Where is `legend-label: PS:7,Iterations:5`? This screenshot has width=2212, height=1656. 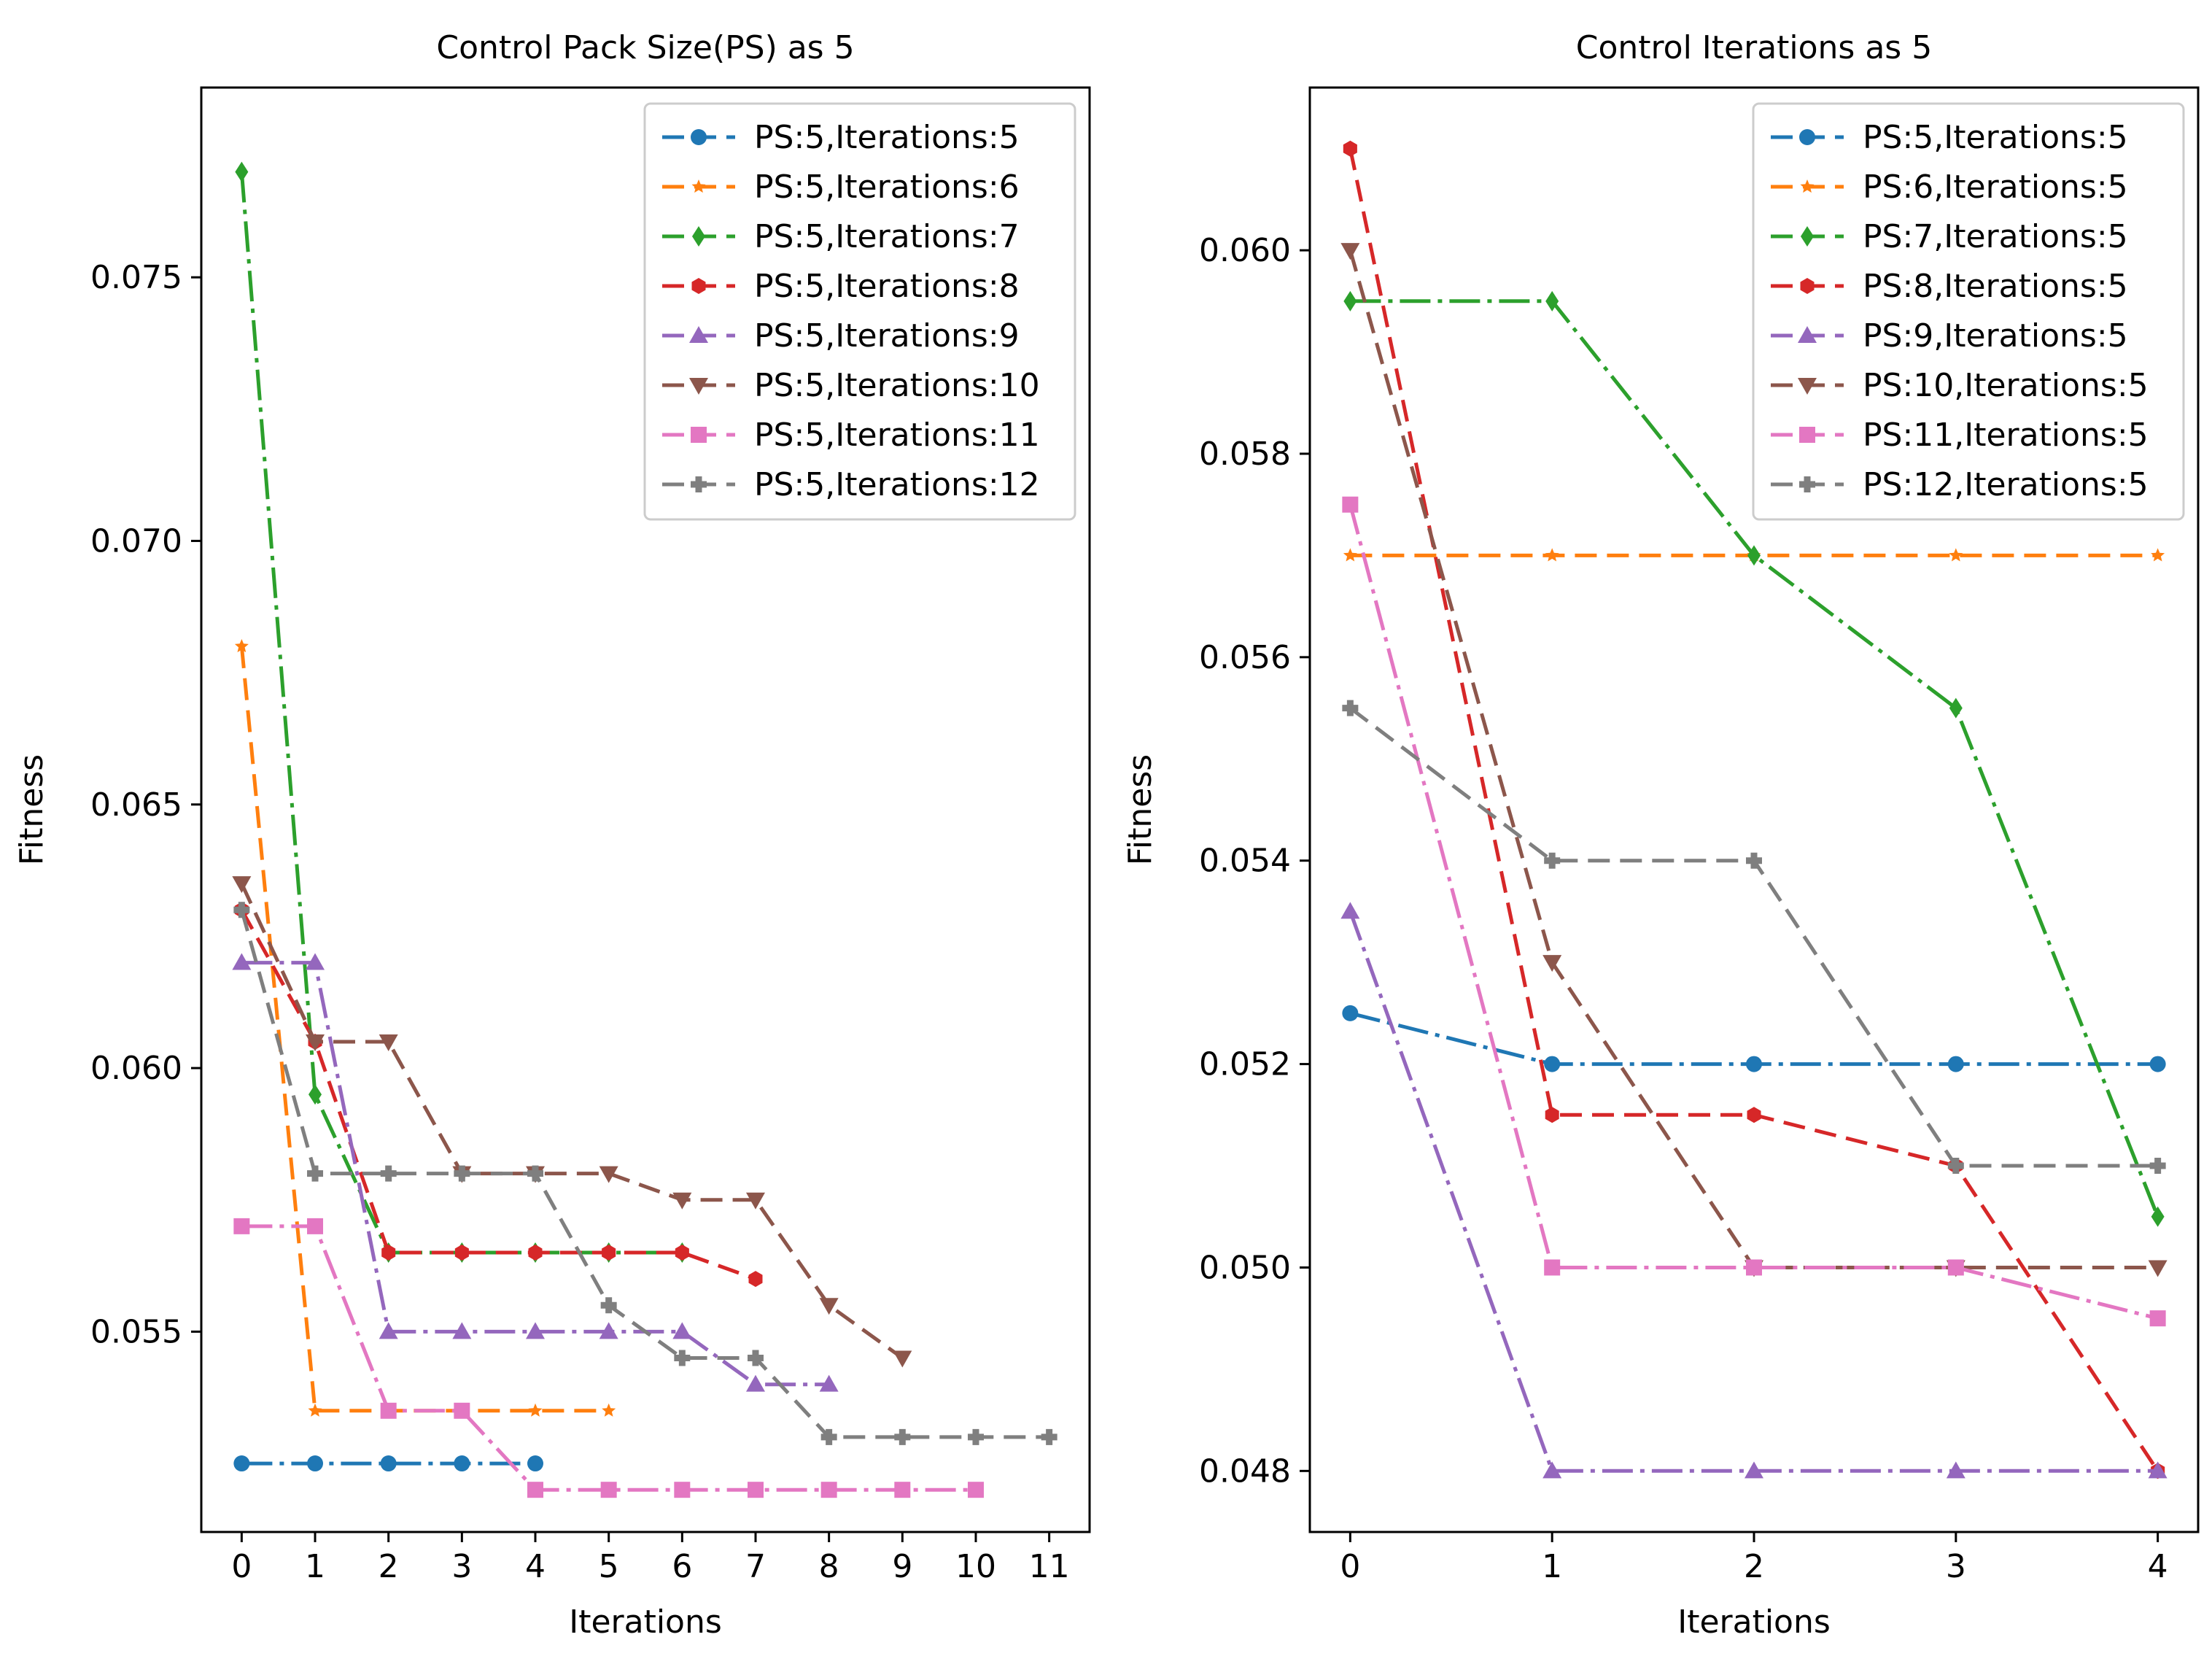 legend-label: PS:7,Iterations:5 is located at coordinates (1996, 237).